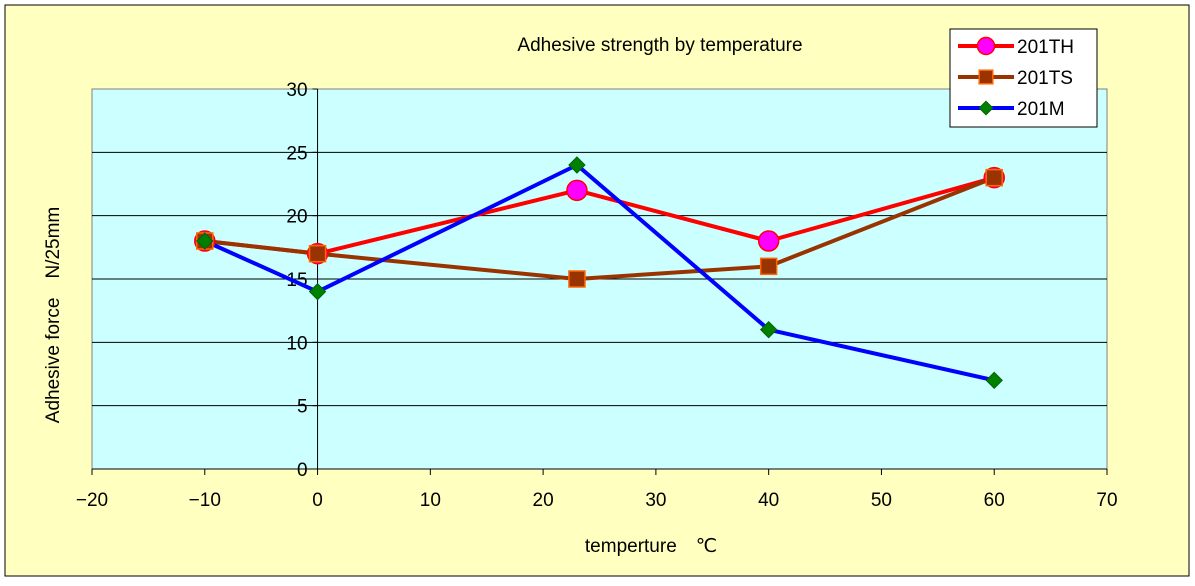  I want to click on legend-label-201TH: 201TH, so click(1045, 47).